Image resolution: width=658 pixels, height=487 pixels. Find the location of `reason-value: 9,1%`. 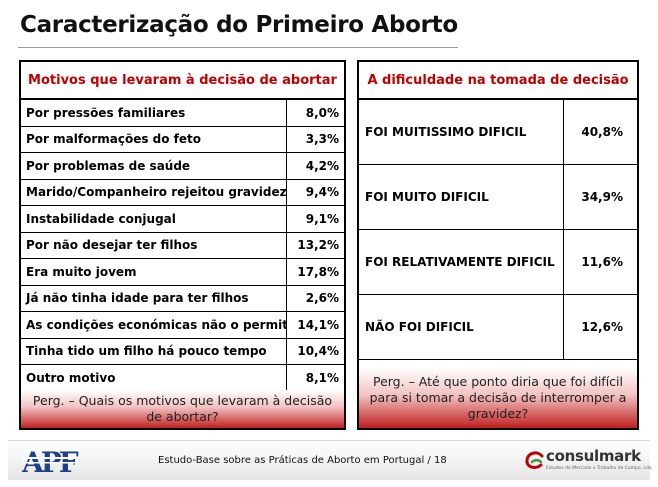

reason-value: 9,1% is located at coordinates (315, 219).